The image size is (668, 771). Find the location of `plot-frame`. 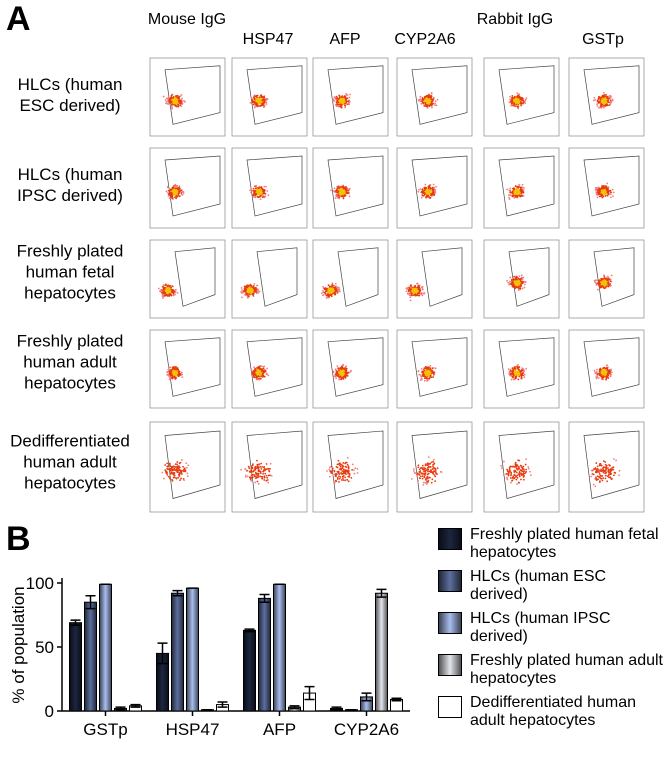

plot-frame is located at coordinates (434, 188).